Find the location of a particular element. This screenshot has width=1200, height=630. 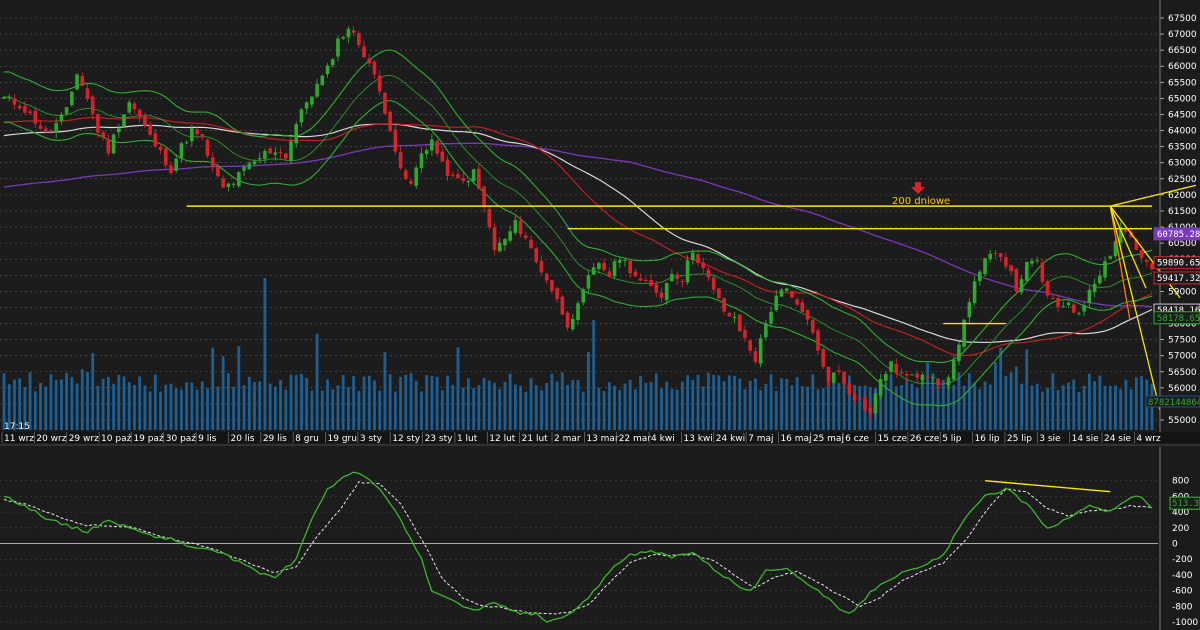

osc-value-box is located at coordinates (1184, 503).